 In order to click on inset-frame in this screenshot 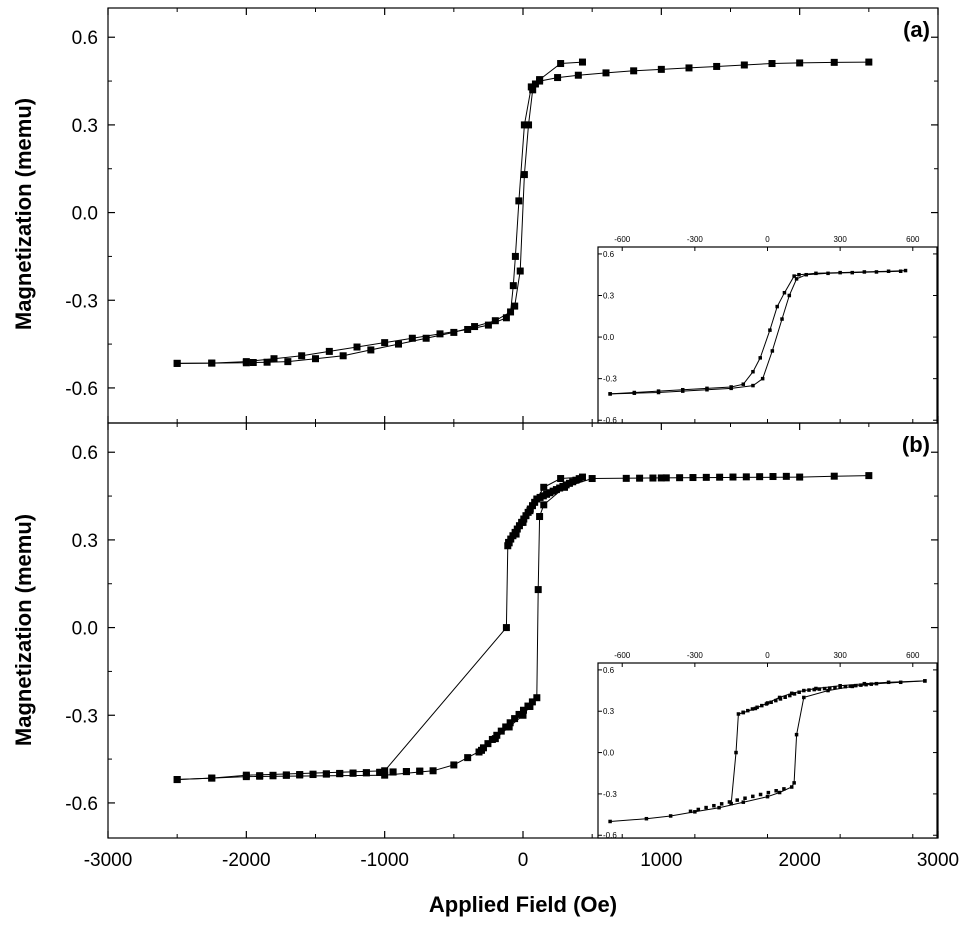, I will do `click(767, 335)`.